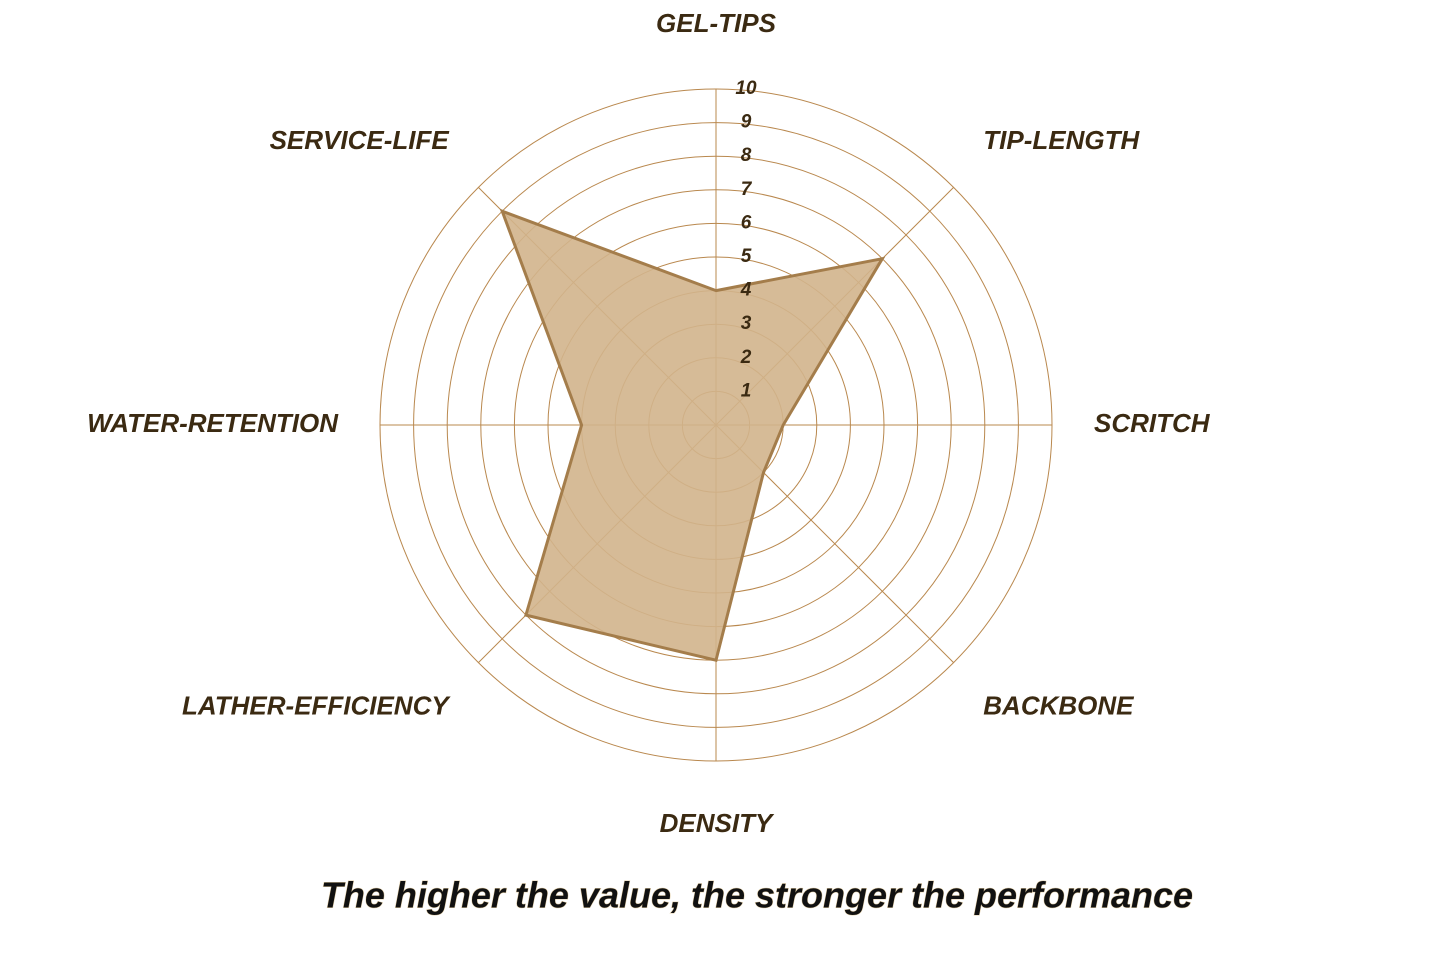 The image size is (1445, 963). What do you see at coordinates (1152, 423) in the screenshot?
I see `category-label: SCRITCH` at bounding box center [1152, 423].